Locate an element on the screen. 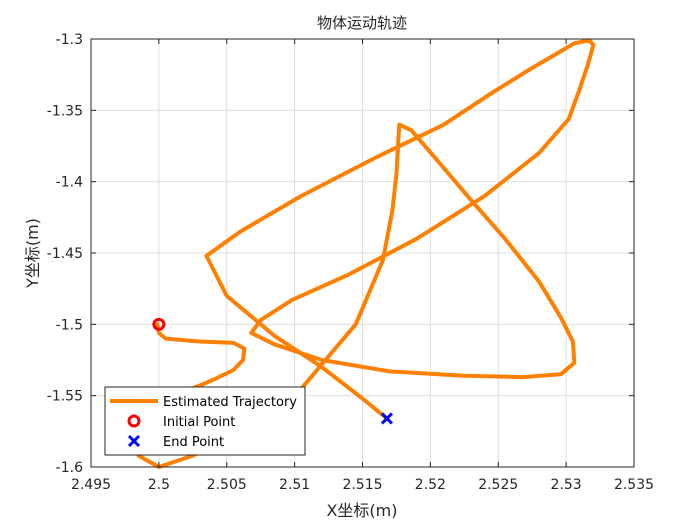 The image size is (700, 525). y-tick-label: -1.6 is located at coordinates (69, 468).